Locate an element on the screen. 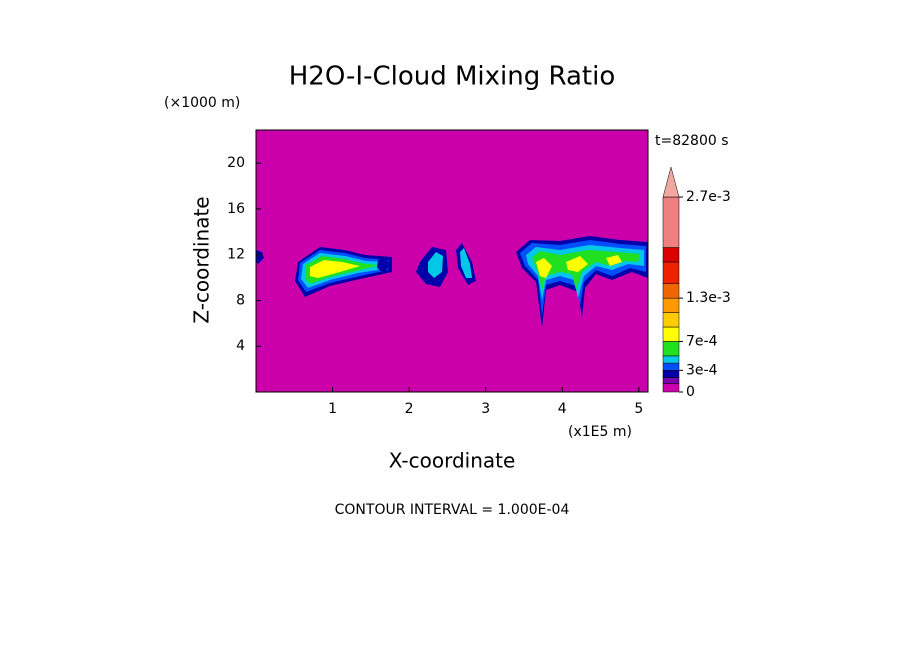 This screenshot has height=654, width=904. y-tick-label: 12 is located at coordinates (236, 255).